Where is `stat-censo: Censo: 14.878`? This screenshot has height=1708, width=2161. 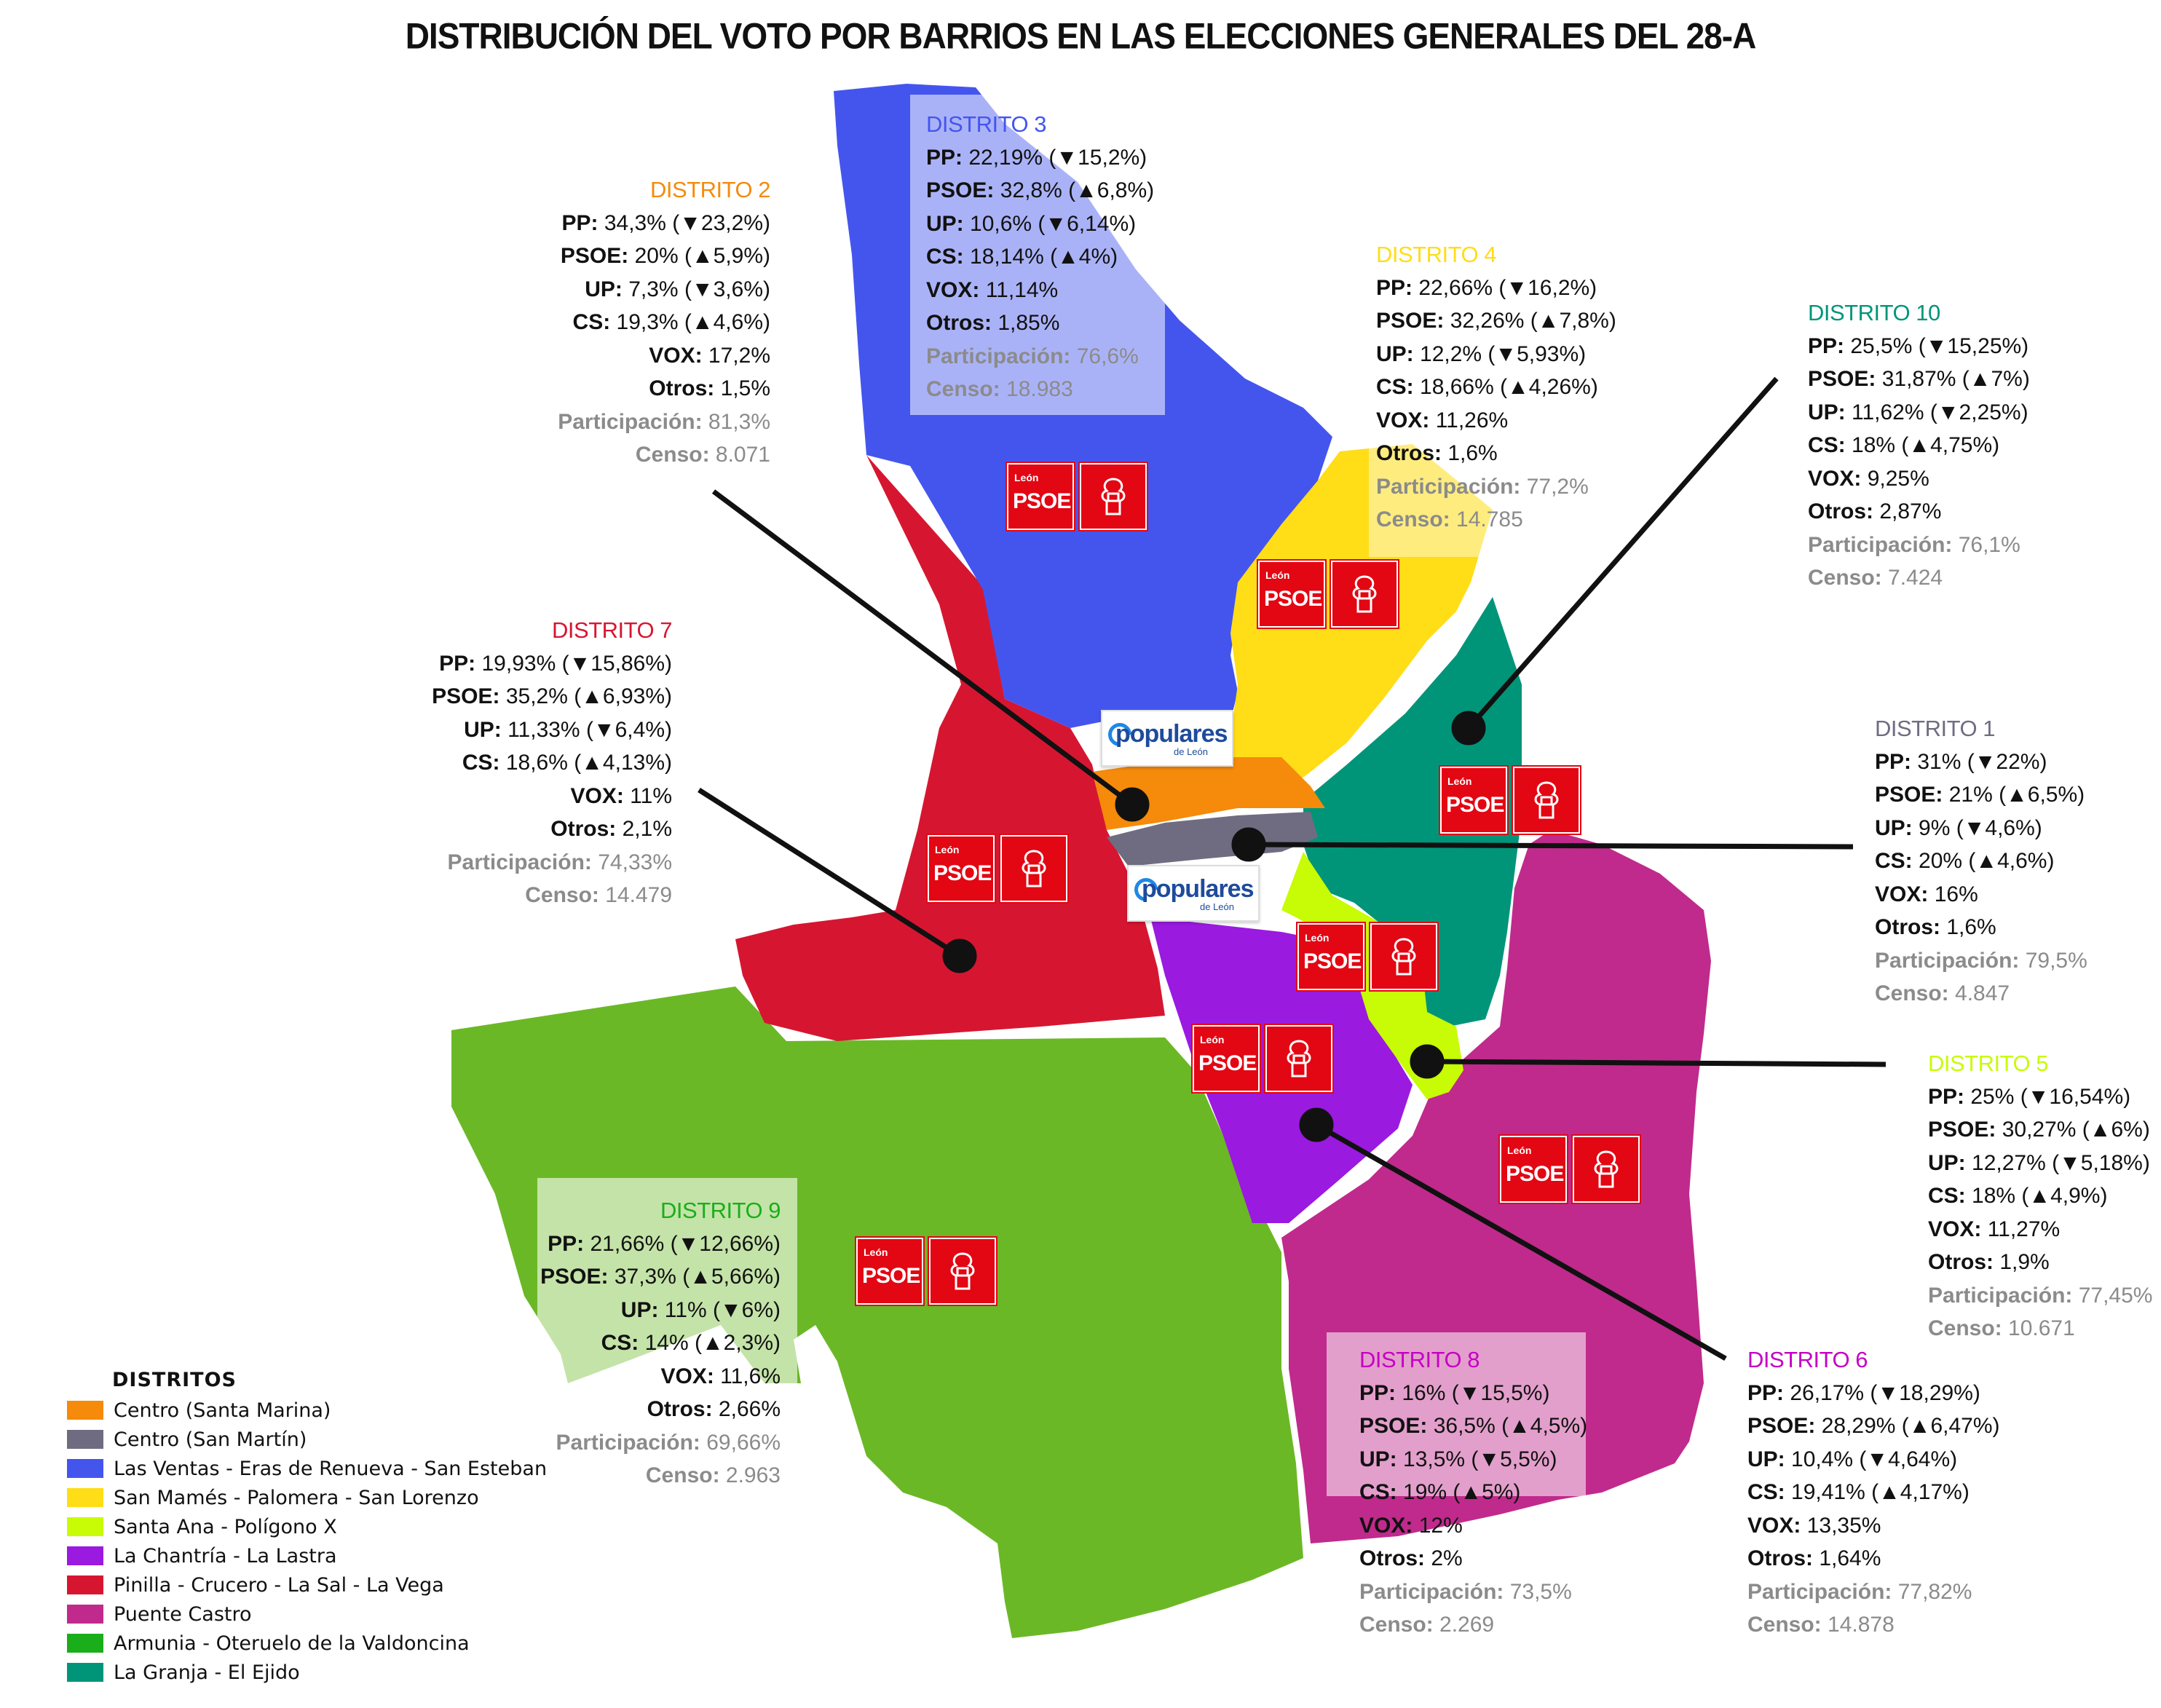 stat-censo: Censo: 14.878 is located at coordinates (1821, 1625).